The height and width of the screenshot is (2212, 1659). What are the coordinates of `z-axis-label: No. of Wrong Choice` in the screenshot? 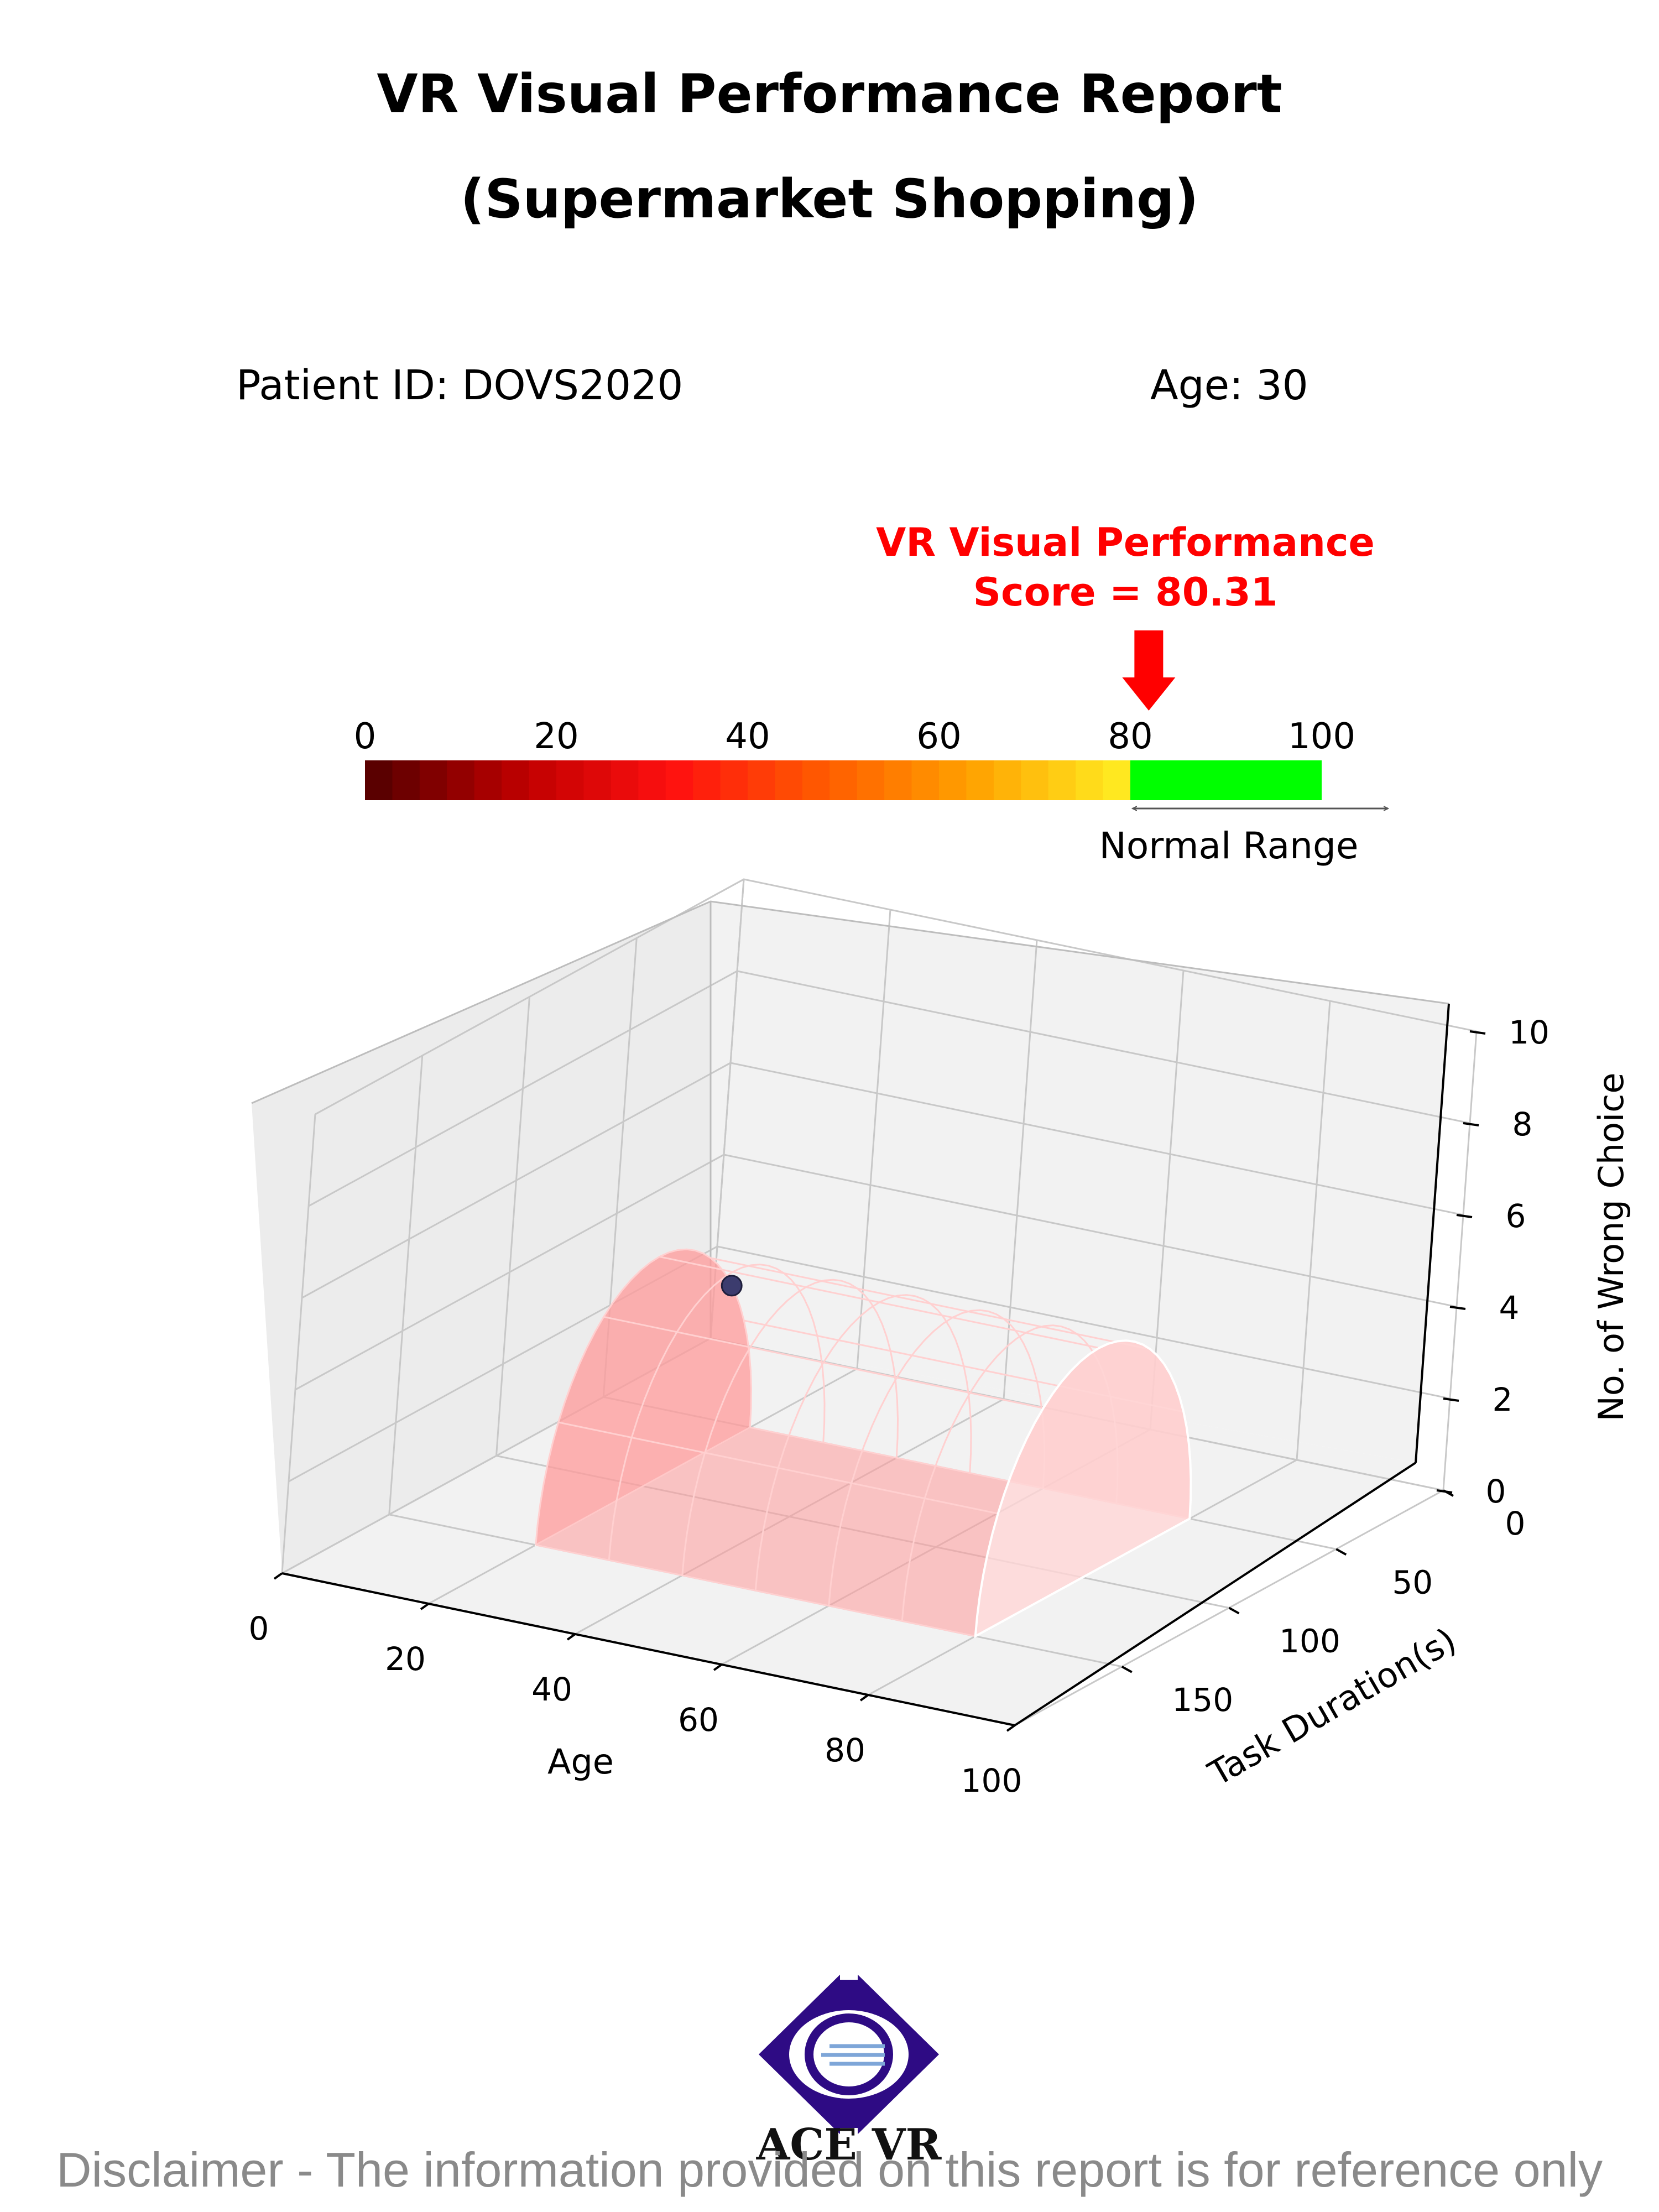 It's located at (1611, 1246).